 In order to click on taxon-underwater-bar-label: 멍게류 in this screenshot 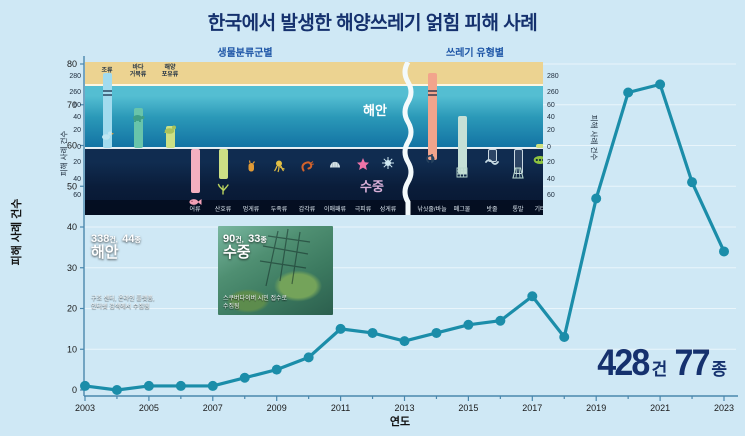, I will do `click(251, 210)`.